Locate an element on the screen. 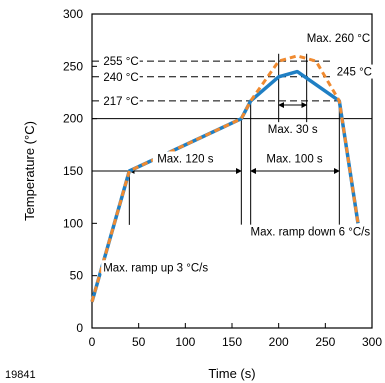 Image resolution: width=385 pixels, height=383 pixels. annotation-ramp-up-bg is located at coordinates (161, 267).